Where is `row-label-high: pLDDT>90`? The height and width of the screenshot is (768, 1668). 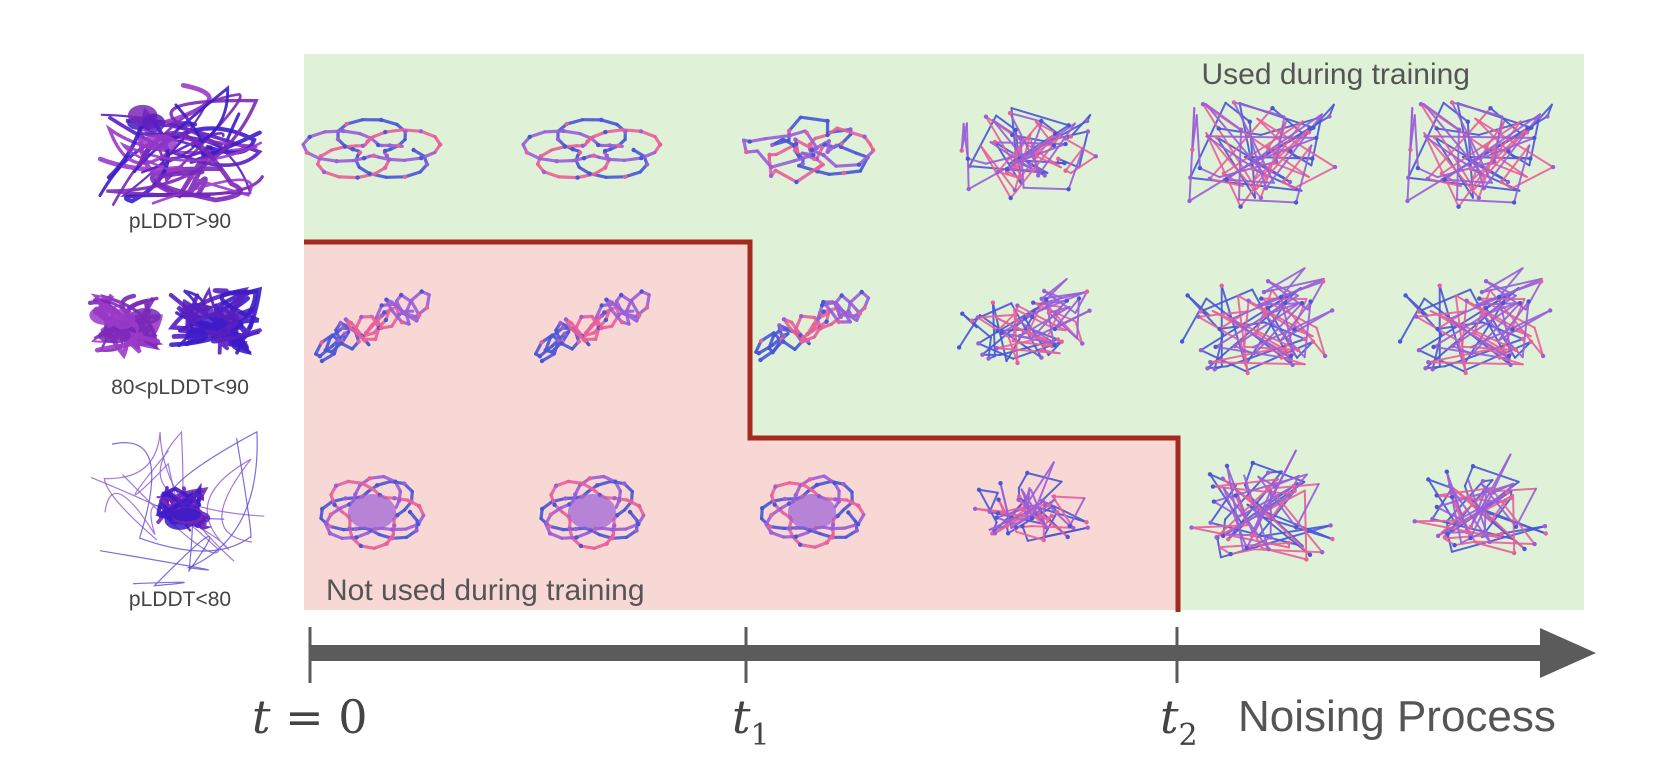
row-label-high: pLDDT>90 is located at coordinates (180, 221).